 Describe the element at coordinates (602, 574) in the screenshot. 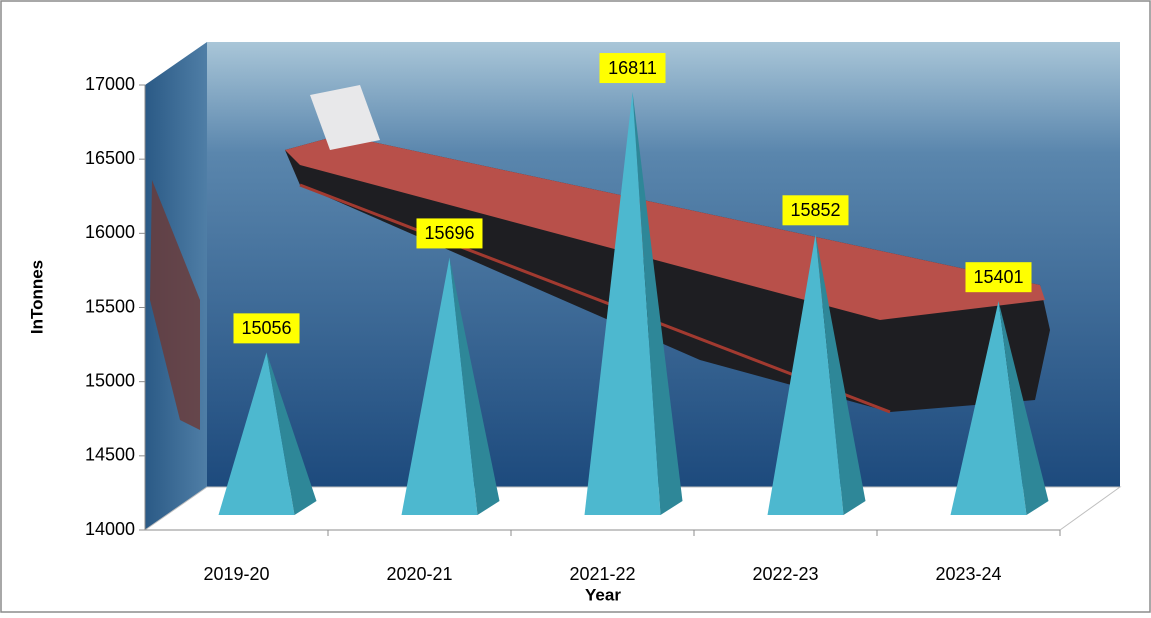

I see `x-tick-label: 2021-22` at that location.